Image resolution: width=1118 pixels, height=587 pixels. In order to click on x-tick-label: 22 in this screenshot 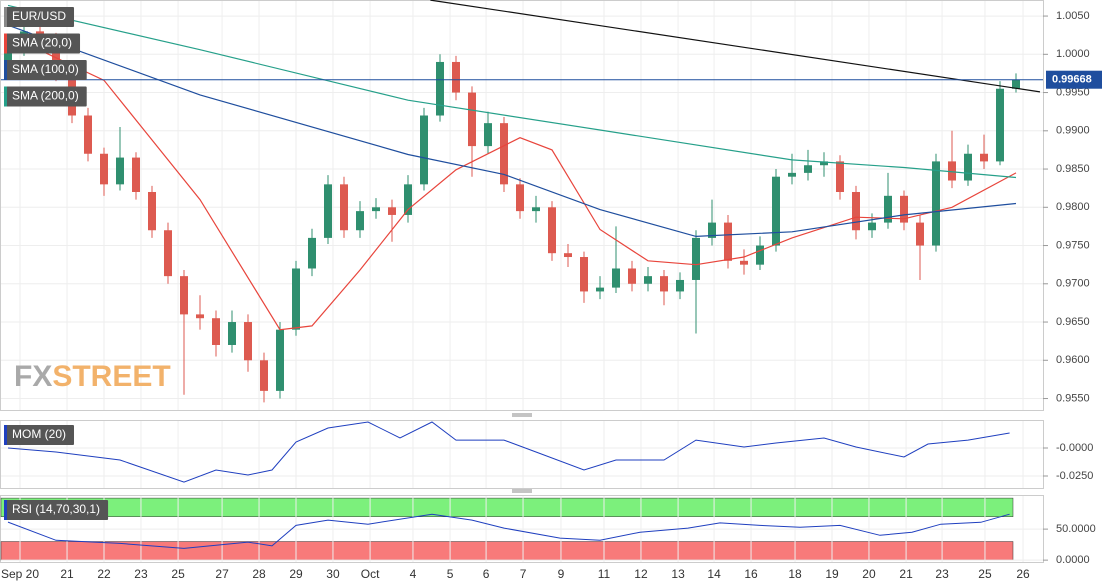, I will do `click(104, 574)`.